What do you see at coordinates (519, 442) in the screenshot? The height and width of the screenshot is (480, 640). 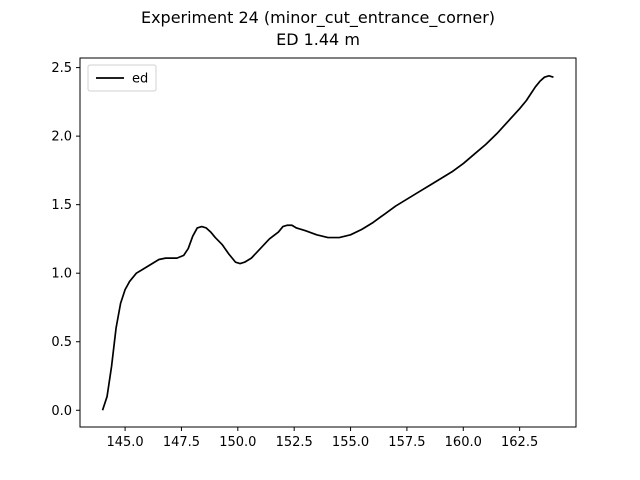 I see `x-tick-label: 162.5` at bounding box center [519, 442].